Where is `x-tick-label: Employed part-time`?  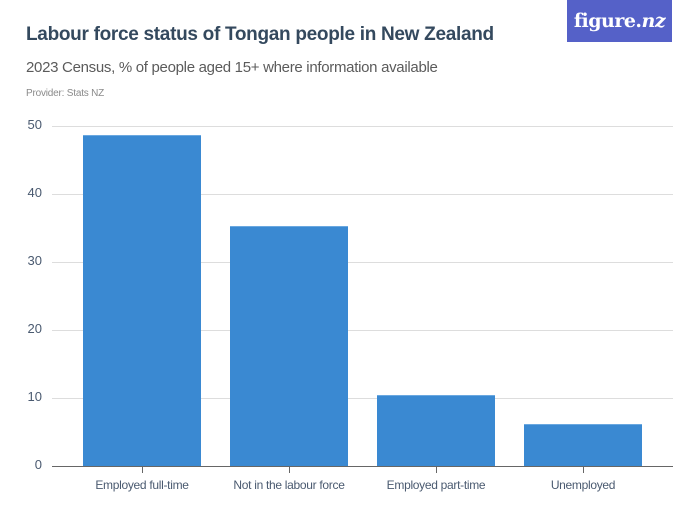 x-tick-label: Employed part-time is located at coordinates (436, 485).